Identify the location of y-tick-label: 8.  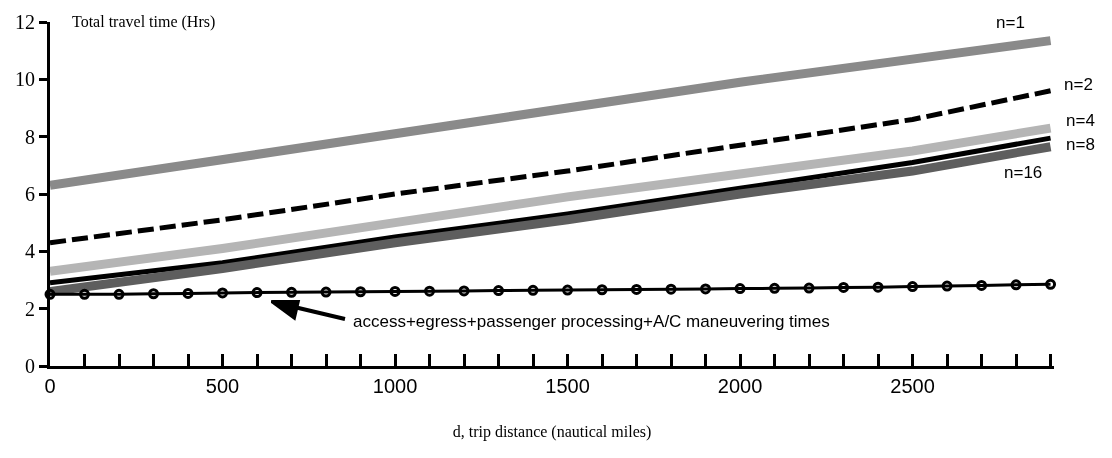
(30, 136).